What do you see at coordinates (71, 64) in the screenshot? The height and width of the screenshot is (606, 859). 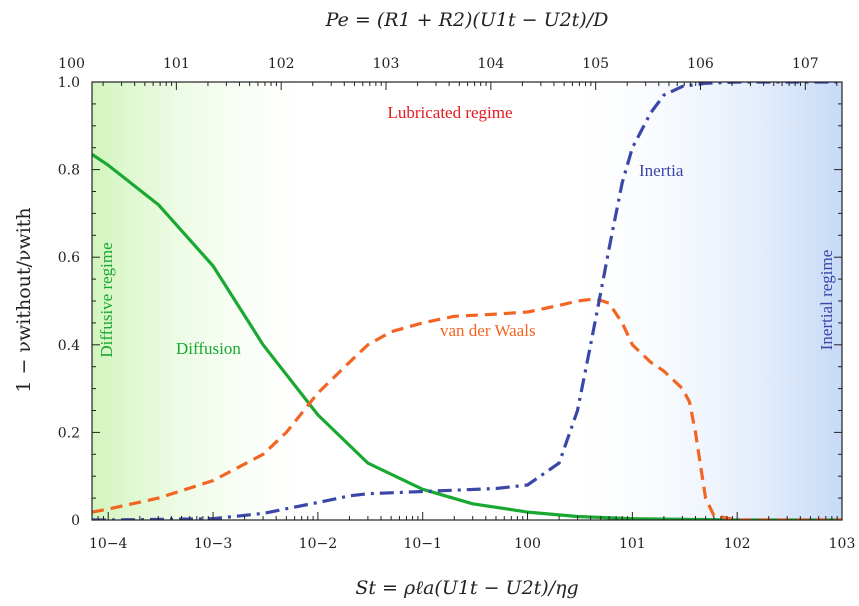 I see `top-x-tick-label: 100` at bounding box center [71, 64].